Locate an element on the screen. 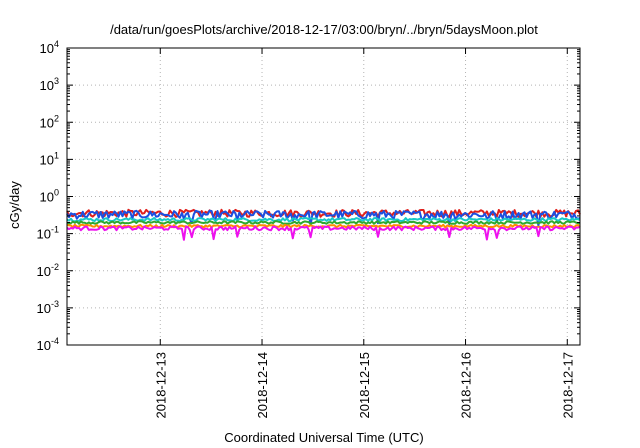 The width and height of the screenshot is (640, 448). x-tick-label: 2018-12-17 is located at coordinates (567, 385).